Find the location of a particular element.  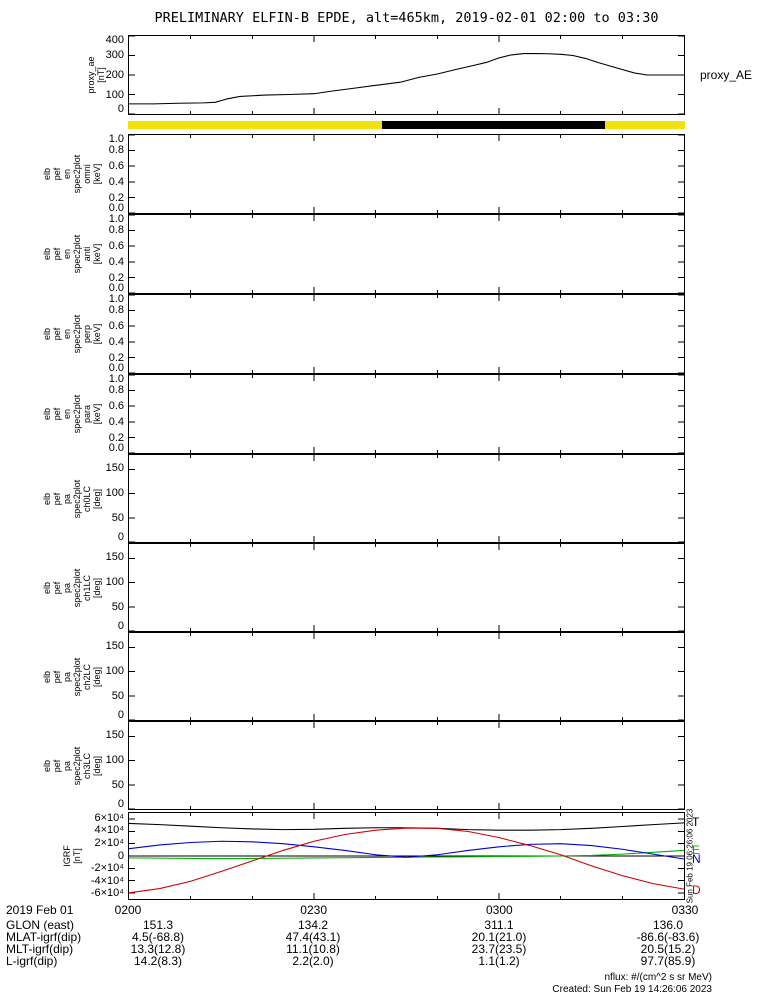

panel-en_omni is located at coordinates (406, 174).